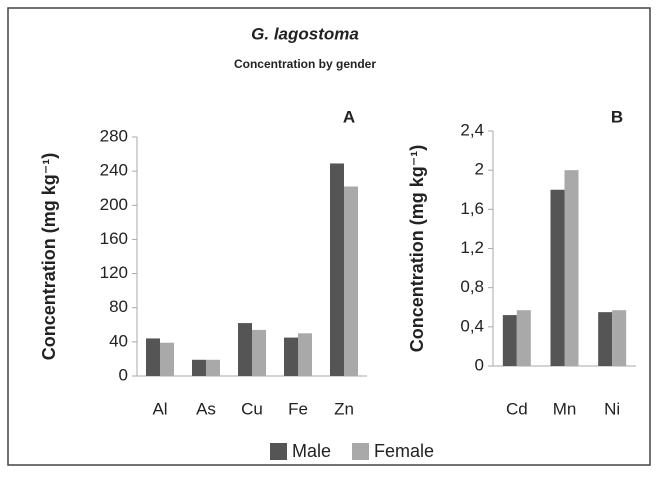 The height and width of the screenshot is (478, 659). Describe the element at coordinates (311, 451) in the screenshot. I see `legend-label: Male` at that location.